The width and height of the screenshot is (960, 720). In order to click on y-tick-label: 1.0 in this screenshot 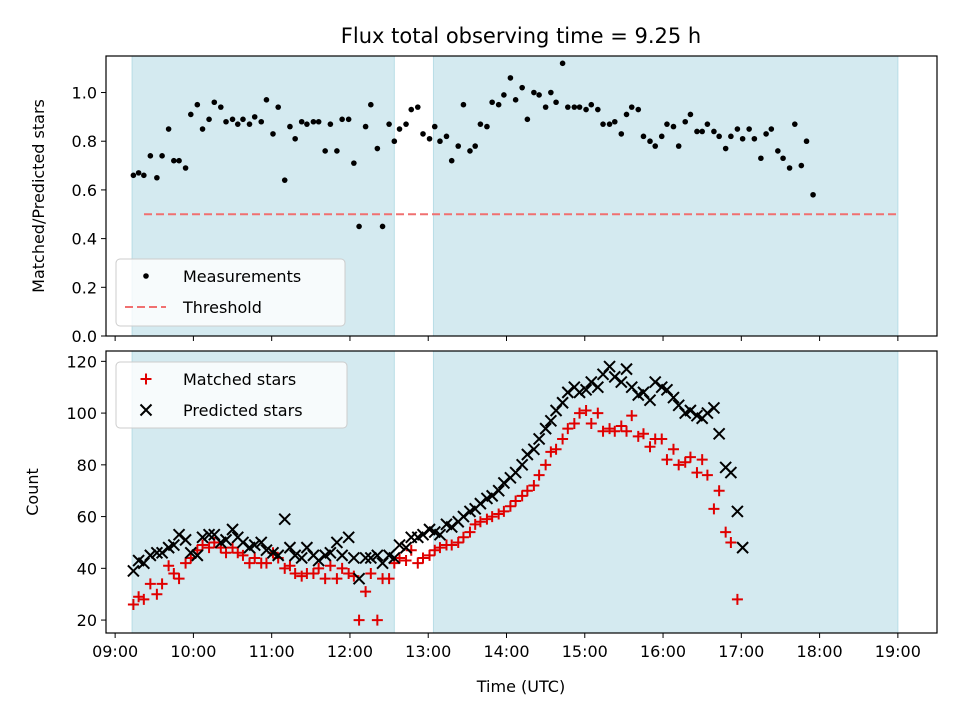, I will do `click(84, 93)`.